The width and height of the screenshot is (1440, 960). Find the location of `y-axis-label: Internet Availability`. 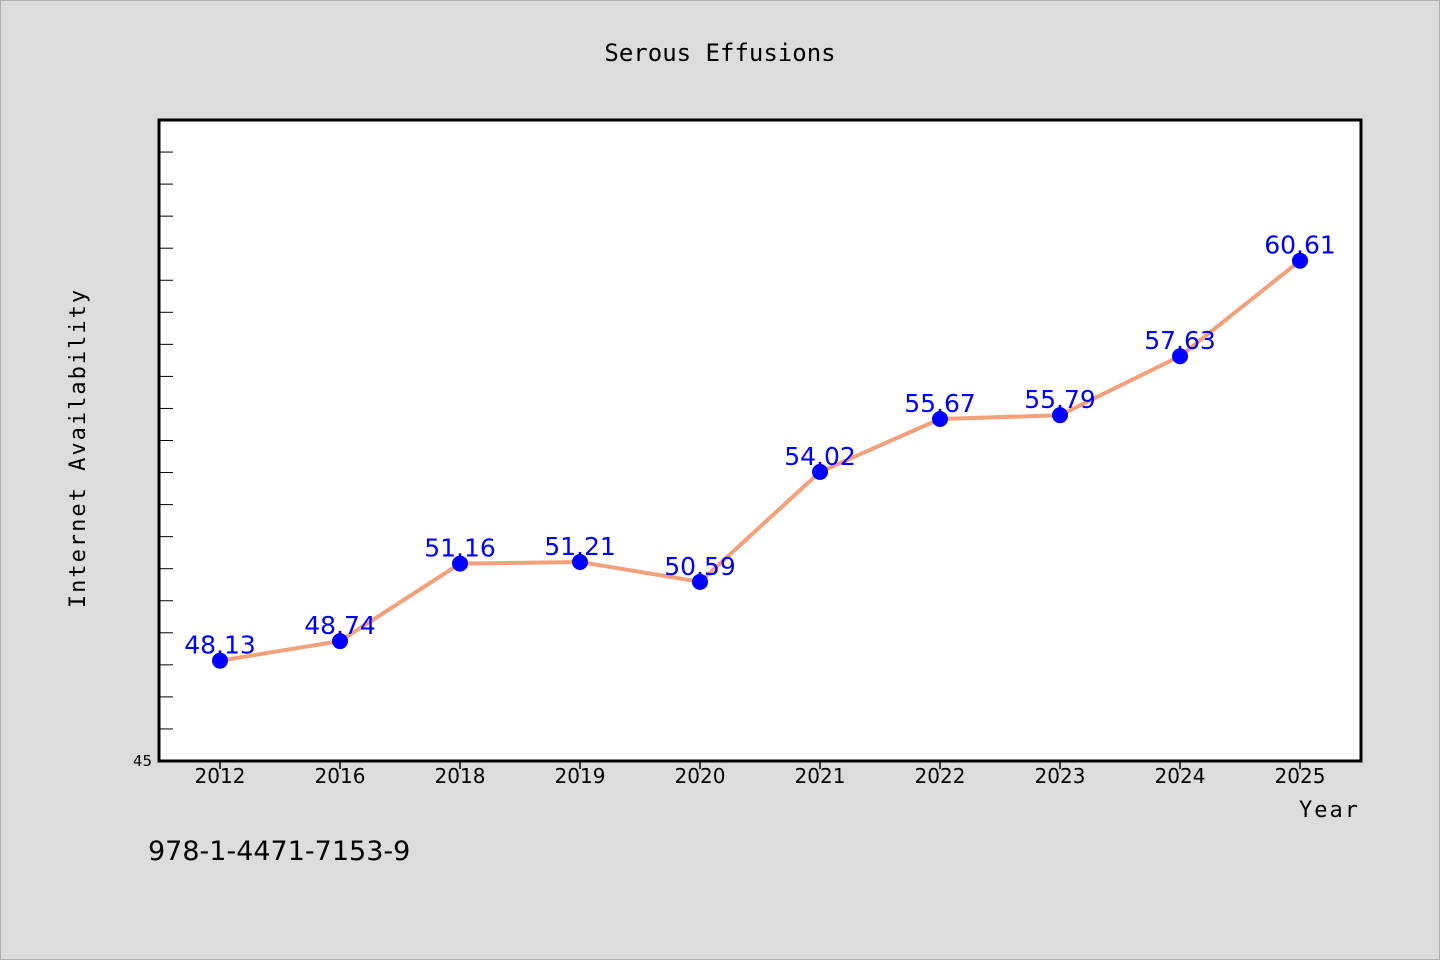

y-axis-label: Internet Availability is located at coordinates (78, 448).